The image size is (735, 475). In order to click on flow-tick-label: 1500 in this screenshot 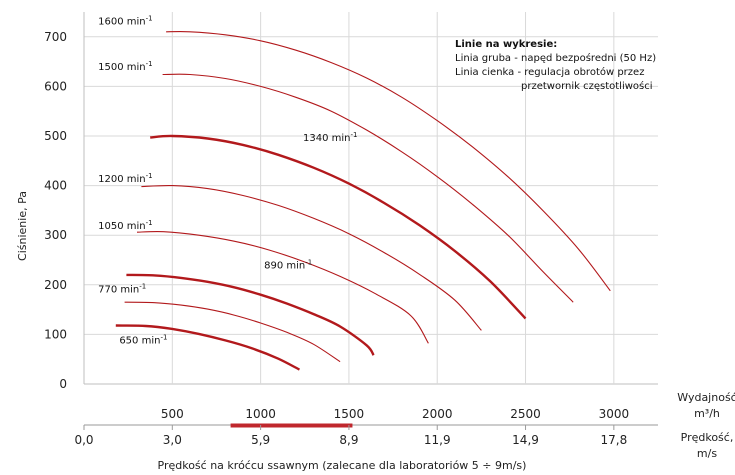, I will do `click(349, 414)`.